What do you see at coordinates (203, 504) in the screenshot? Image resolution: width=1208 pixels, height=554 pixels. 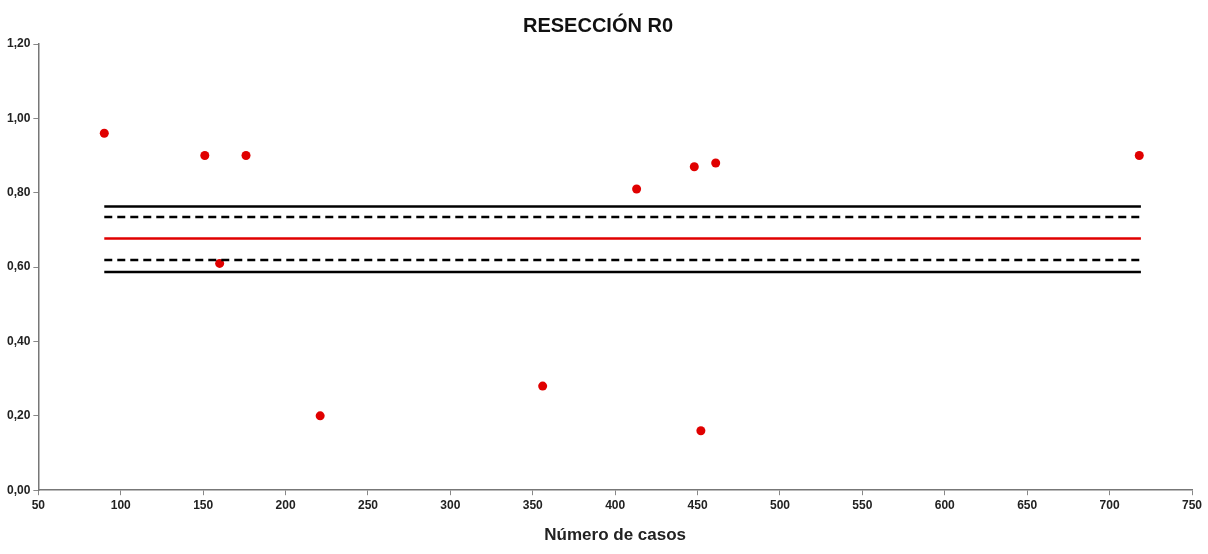 I see `x-tick-label: 150` at bounding box center [203, 504].